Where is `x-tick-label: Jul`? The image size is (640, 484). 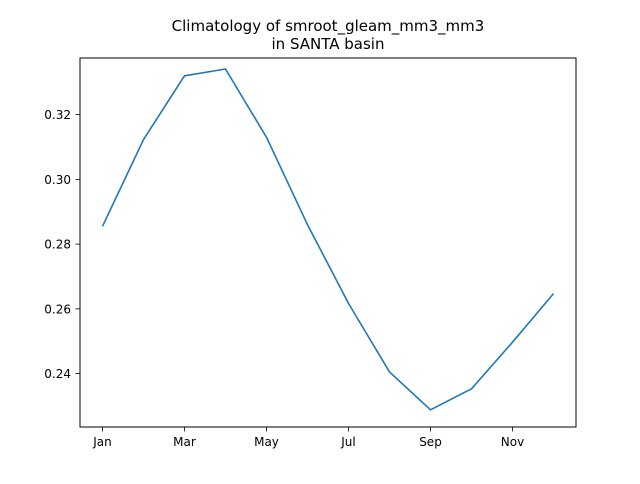 x-tick-label: Jul is located at coordinates (347, 442).